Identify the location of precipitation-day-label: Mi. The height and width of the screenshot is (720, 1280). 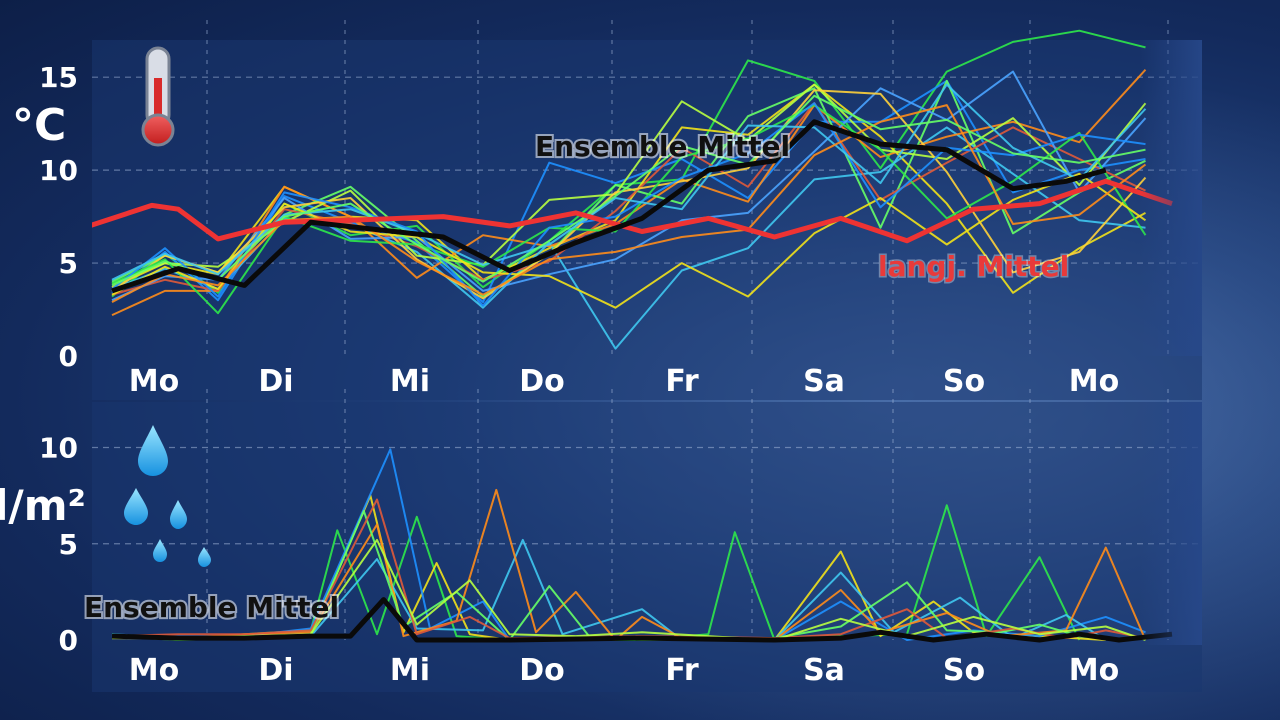
(410, 670).